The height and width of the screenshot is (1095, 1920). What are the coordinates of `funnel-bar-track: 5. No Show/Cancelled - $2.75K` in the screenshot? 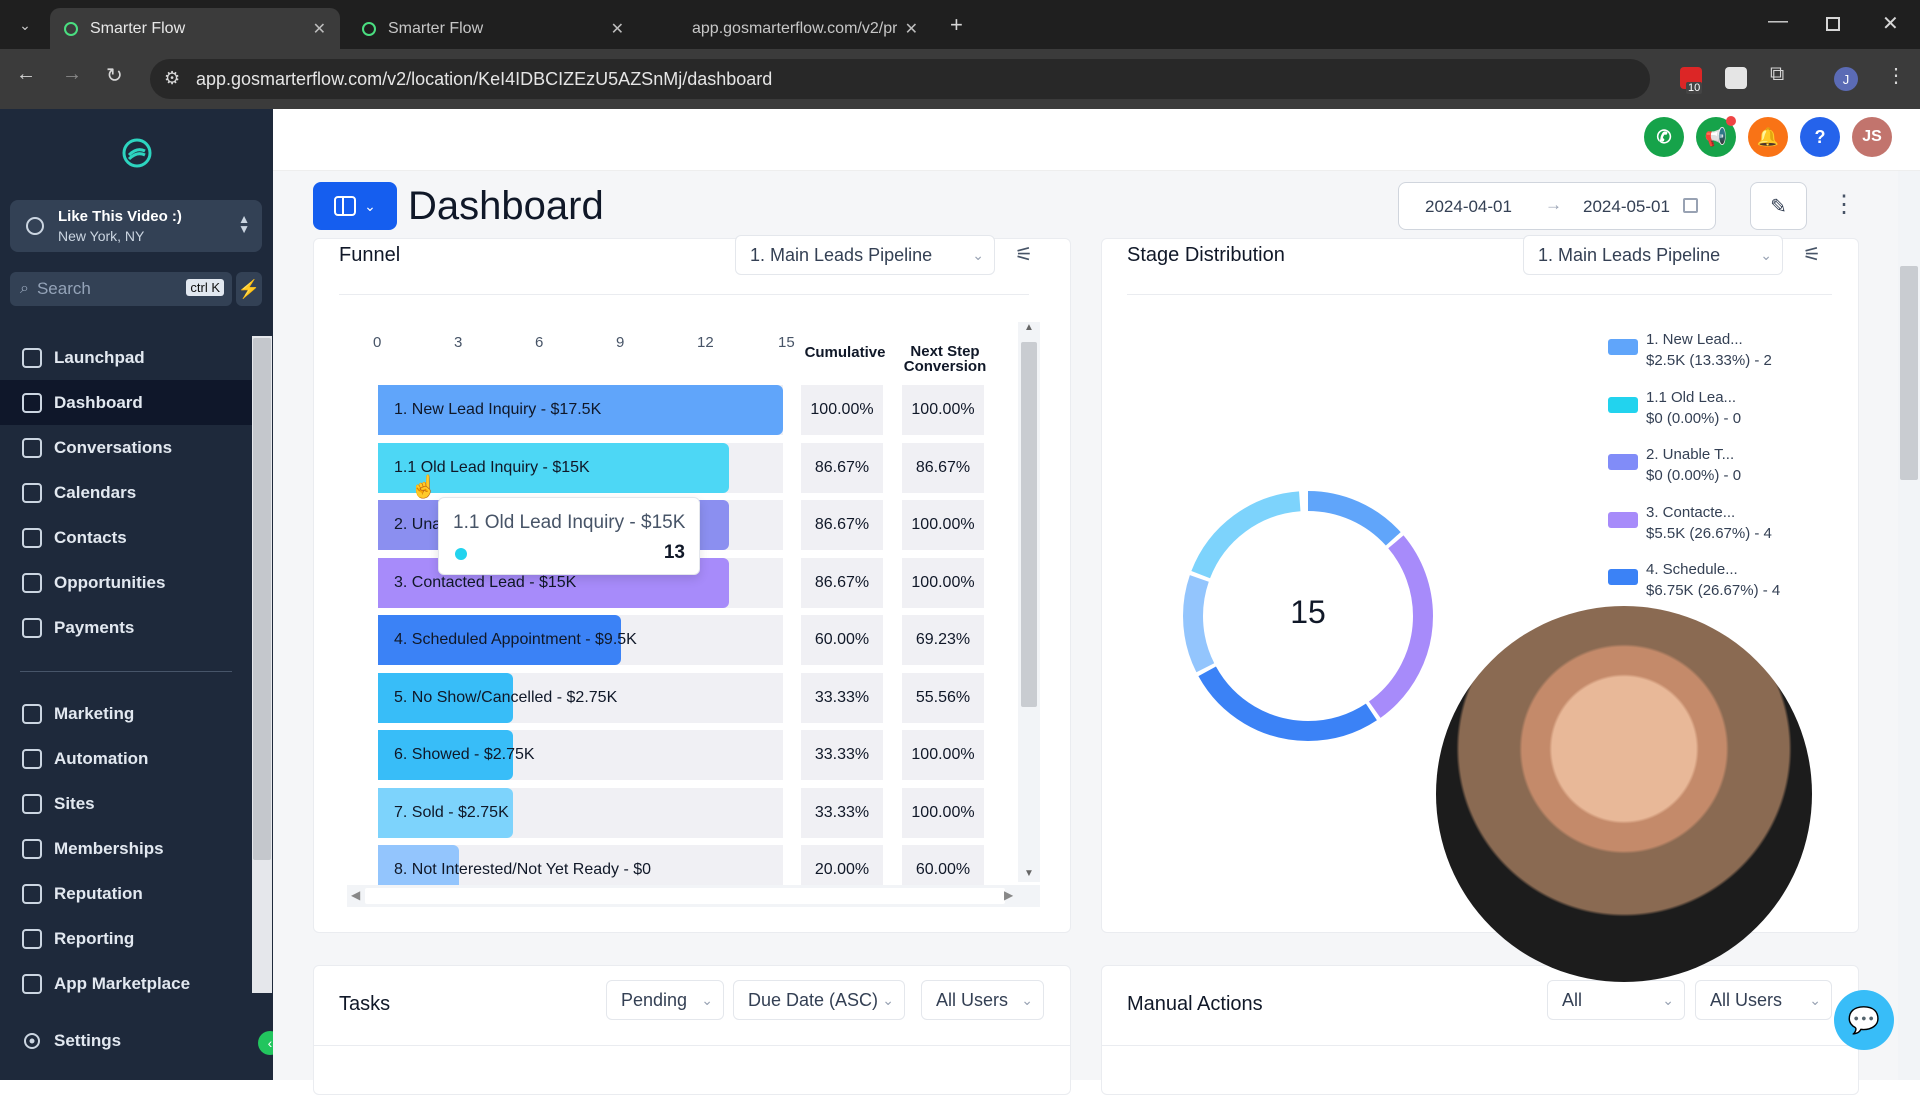 It's located at (580, 697).